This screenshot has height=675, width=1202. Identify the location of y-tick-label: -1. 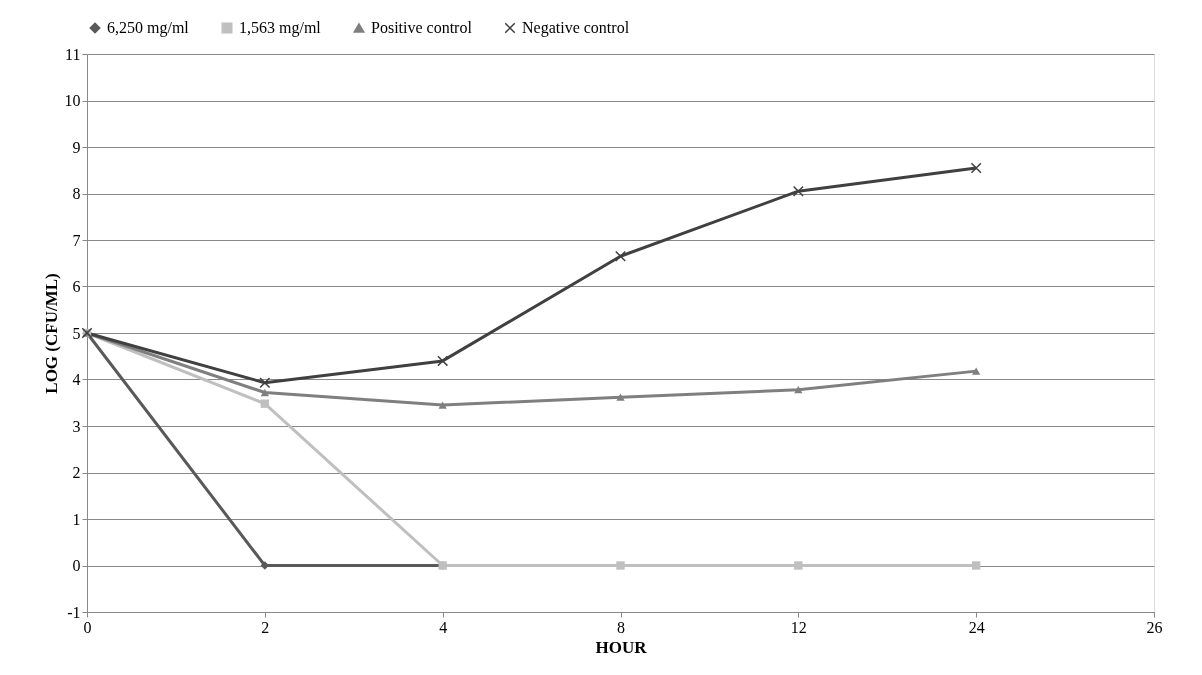
(74, 612).